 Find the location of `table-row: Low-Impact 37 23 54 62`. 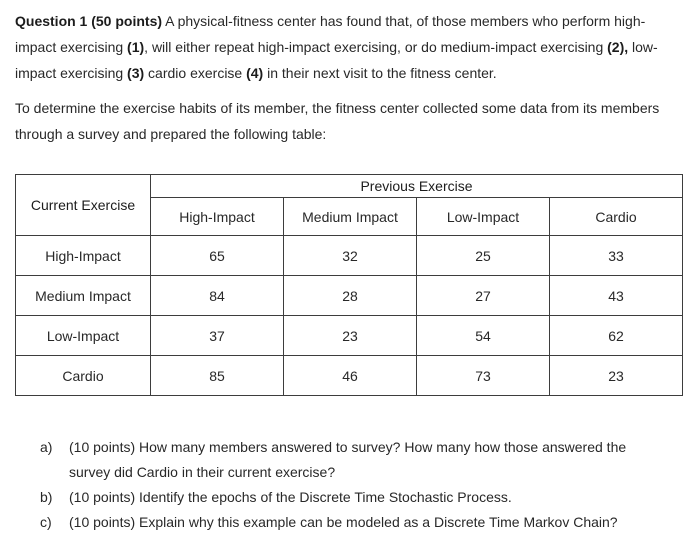

table-row: Low-Impact 37 23 54 62 is located at coordinates (349, 335).